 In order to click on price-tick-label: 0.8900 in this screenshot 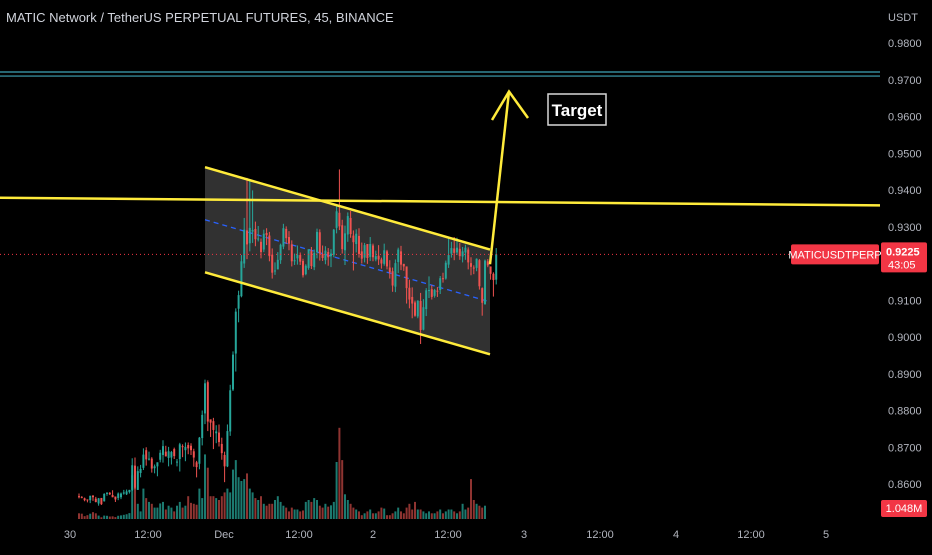, I will do `click(905, 375)`.